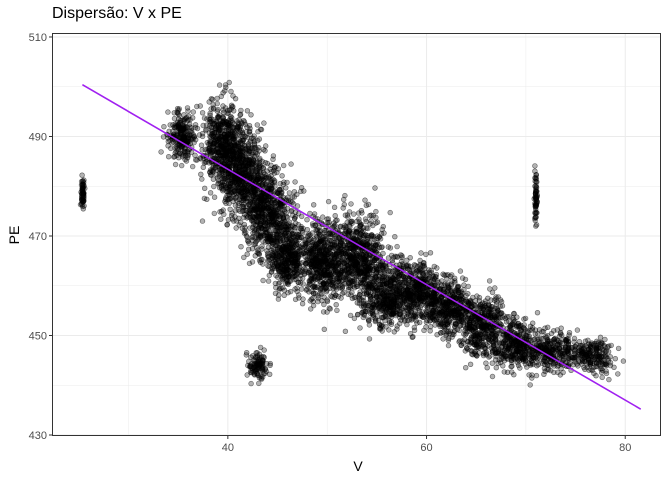 Image resolution: width=672 pixels, height=480 pixels. I want to click on chart-title: Dispersão: V x PE, so click(117, 13).